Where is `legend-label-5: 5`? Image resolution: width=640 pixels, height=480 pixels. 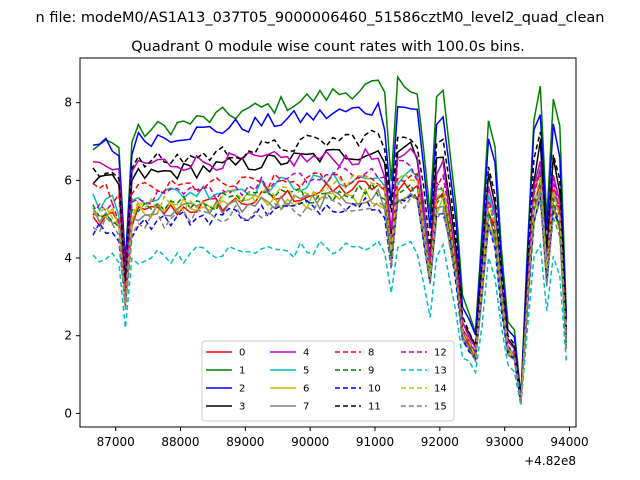 legend-label-5: 5 is located at coordinates (306, 371).